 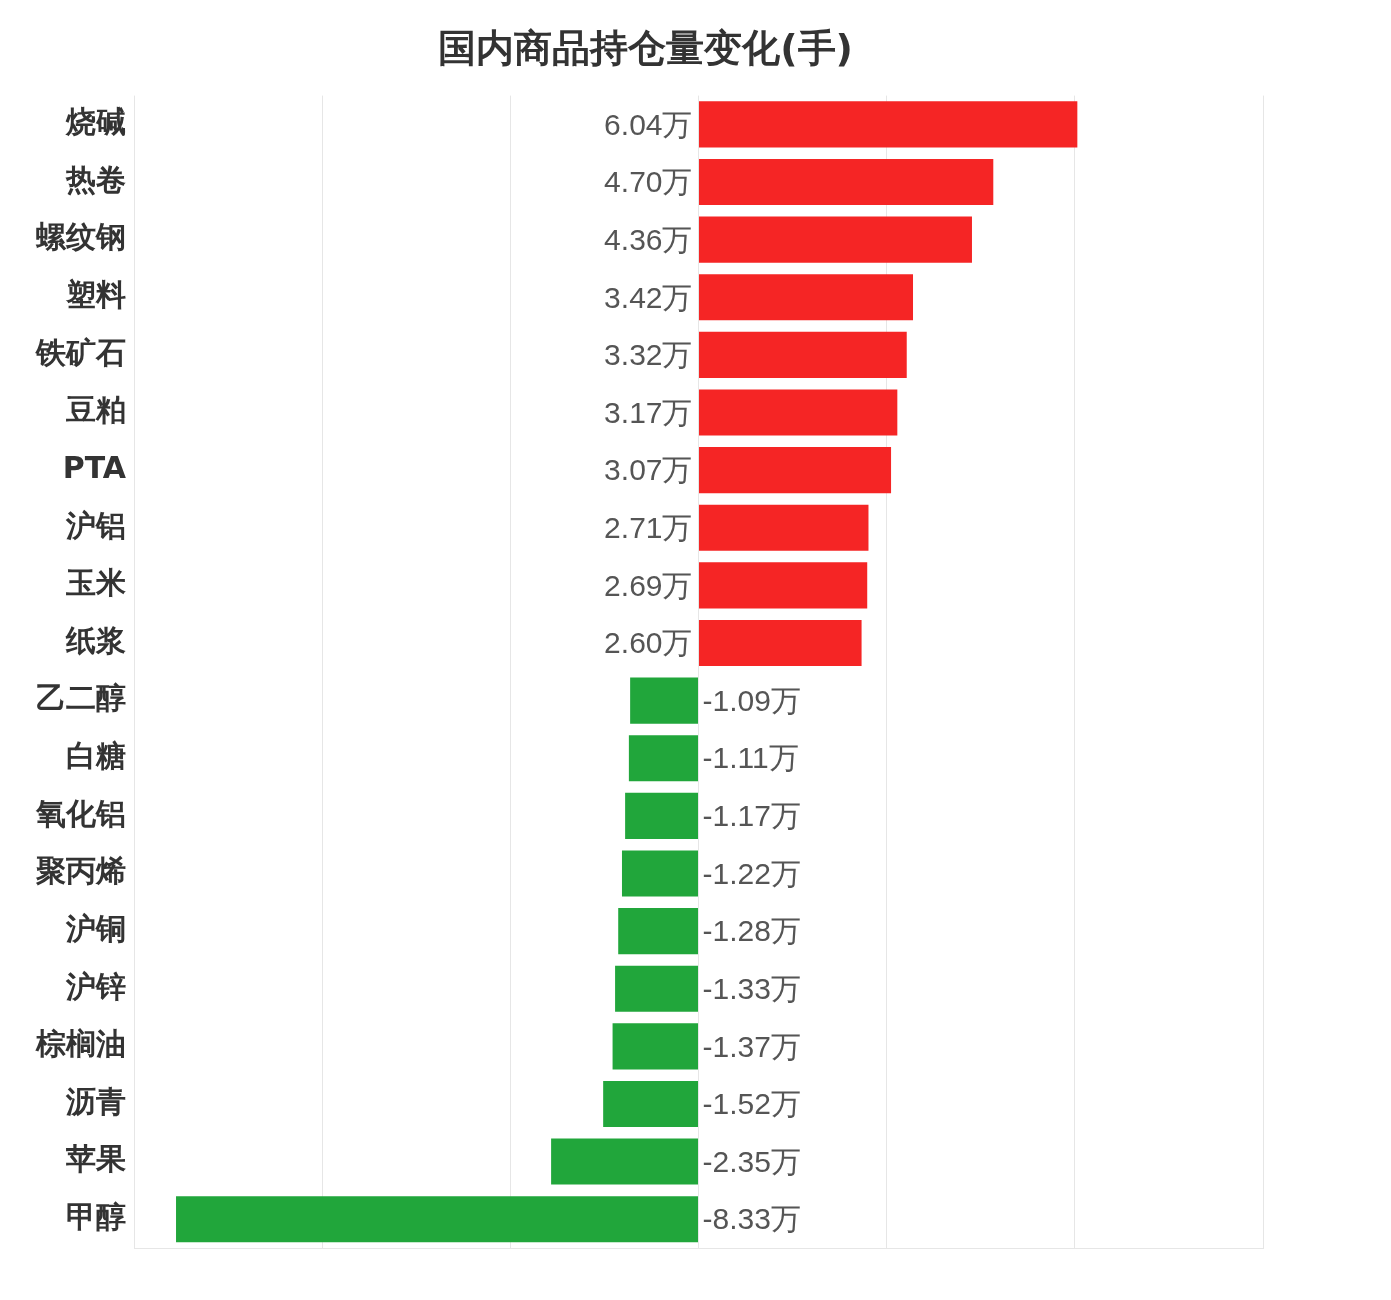 I want to click on data-label: 4.70万, so click(x=648, y=182).